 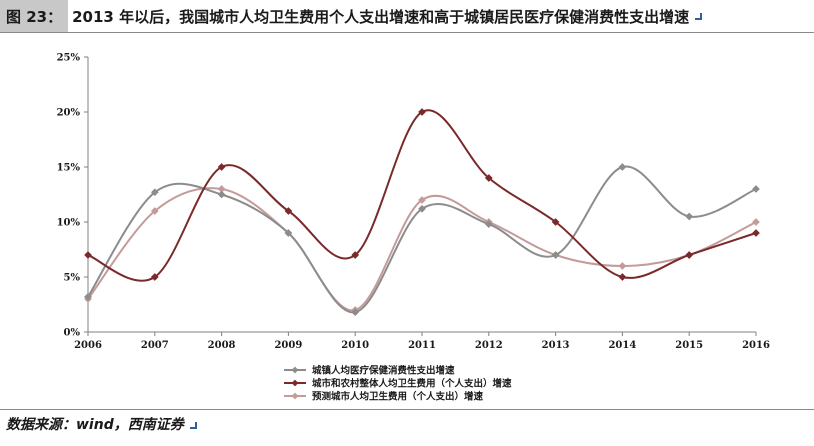 I want to click on x-tick-label: 2009, so click(x=288, y=345).